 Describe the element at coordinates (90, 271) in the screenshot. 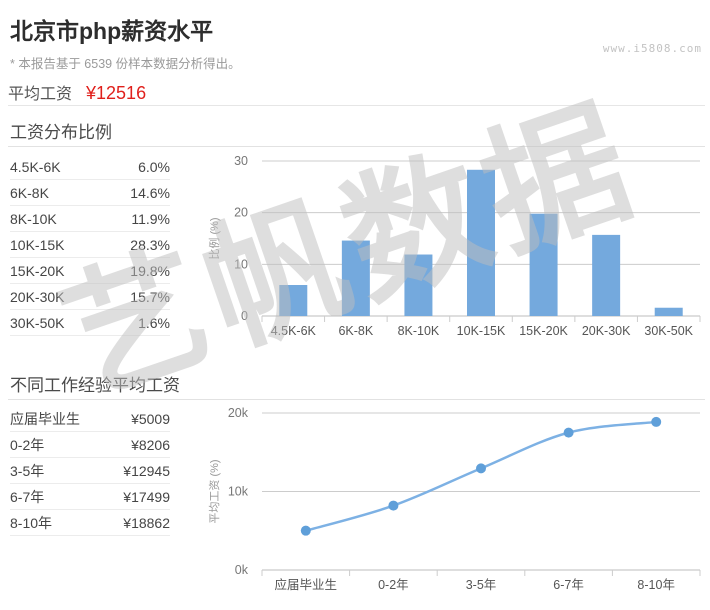

I see `table-row: 15K-20K 19.8%` at that location.